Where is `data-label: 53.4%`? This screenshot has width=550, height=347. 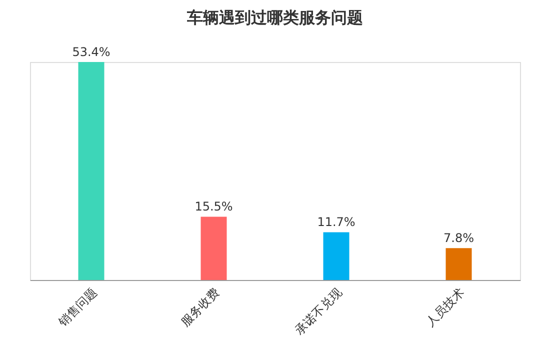 data-label: 53.4% is located at coordinates (91, 52).